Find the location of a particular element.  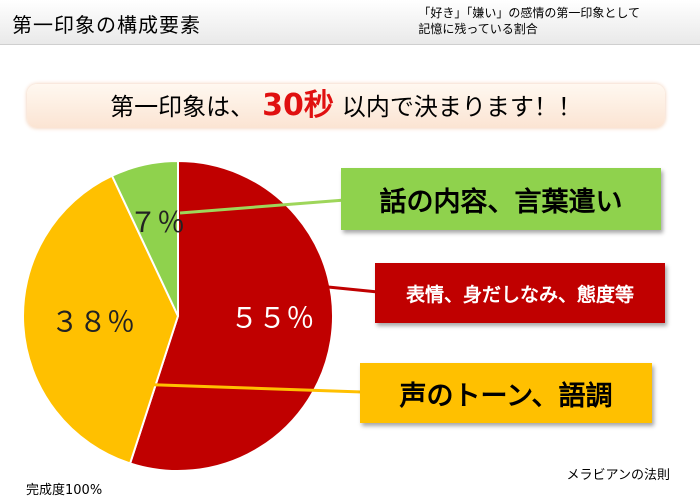

footer-completion: 完成度100% is located at coordinates (64, 490).